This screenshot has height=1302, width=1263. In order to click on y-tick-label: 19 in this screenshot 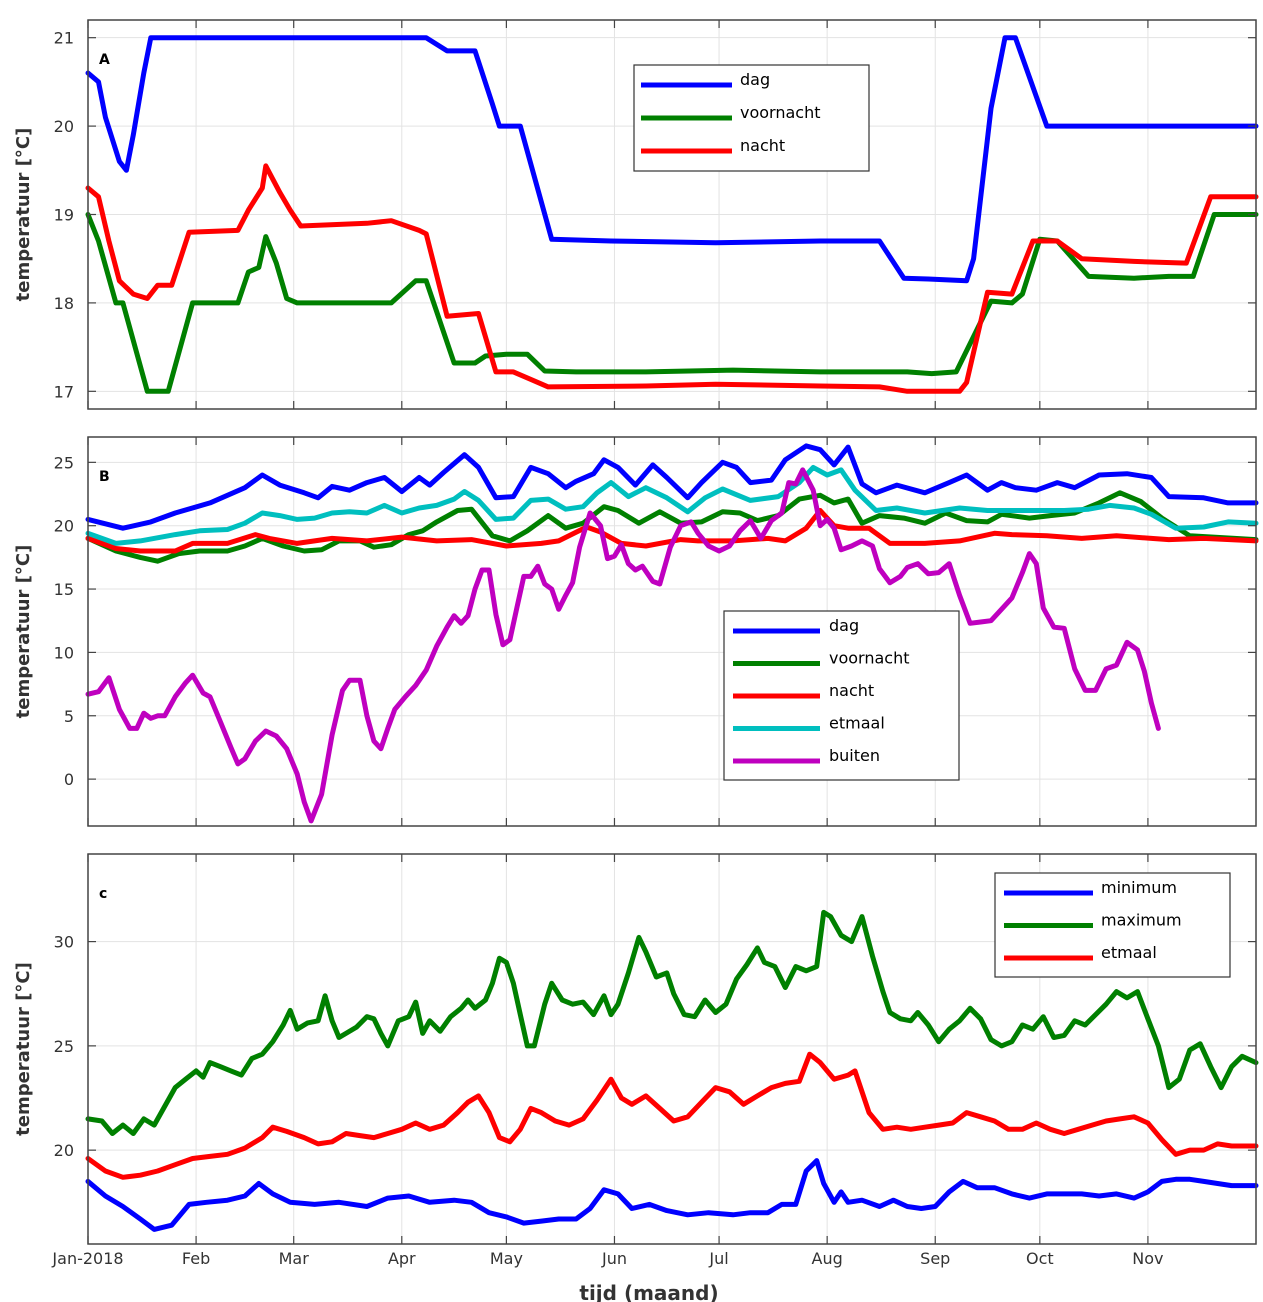, I will do `click(64, 215)`.